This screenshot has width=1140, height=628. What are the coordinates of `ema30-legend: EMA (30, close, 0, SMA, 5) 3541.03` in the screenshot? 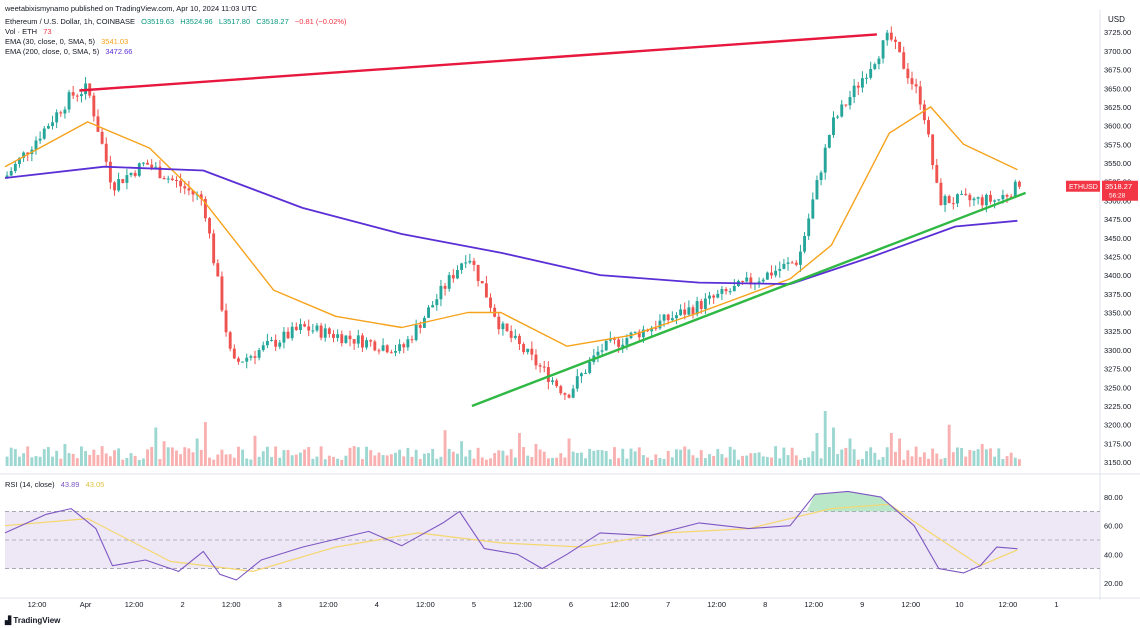 It's located at (68, 41).